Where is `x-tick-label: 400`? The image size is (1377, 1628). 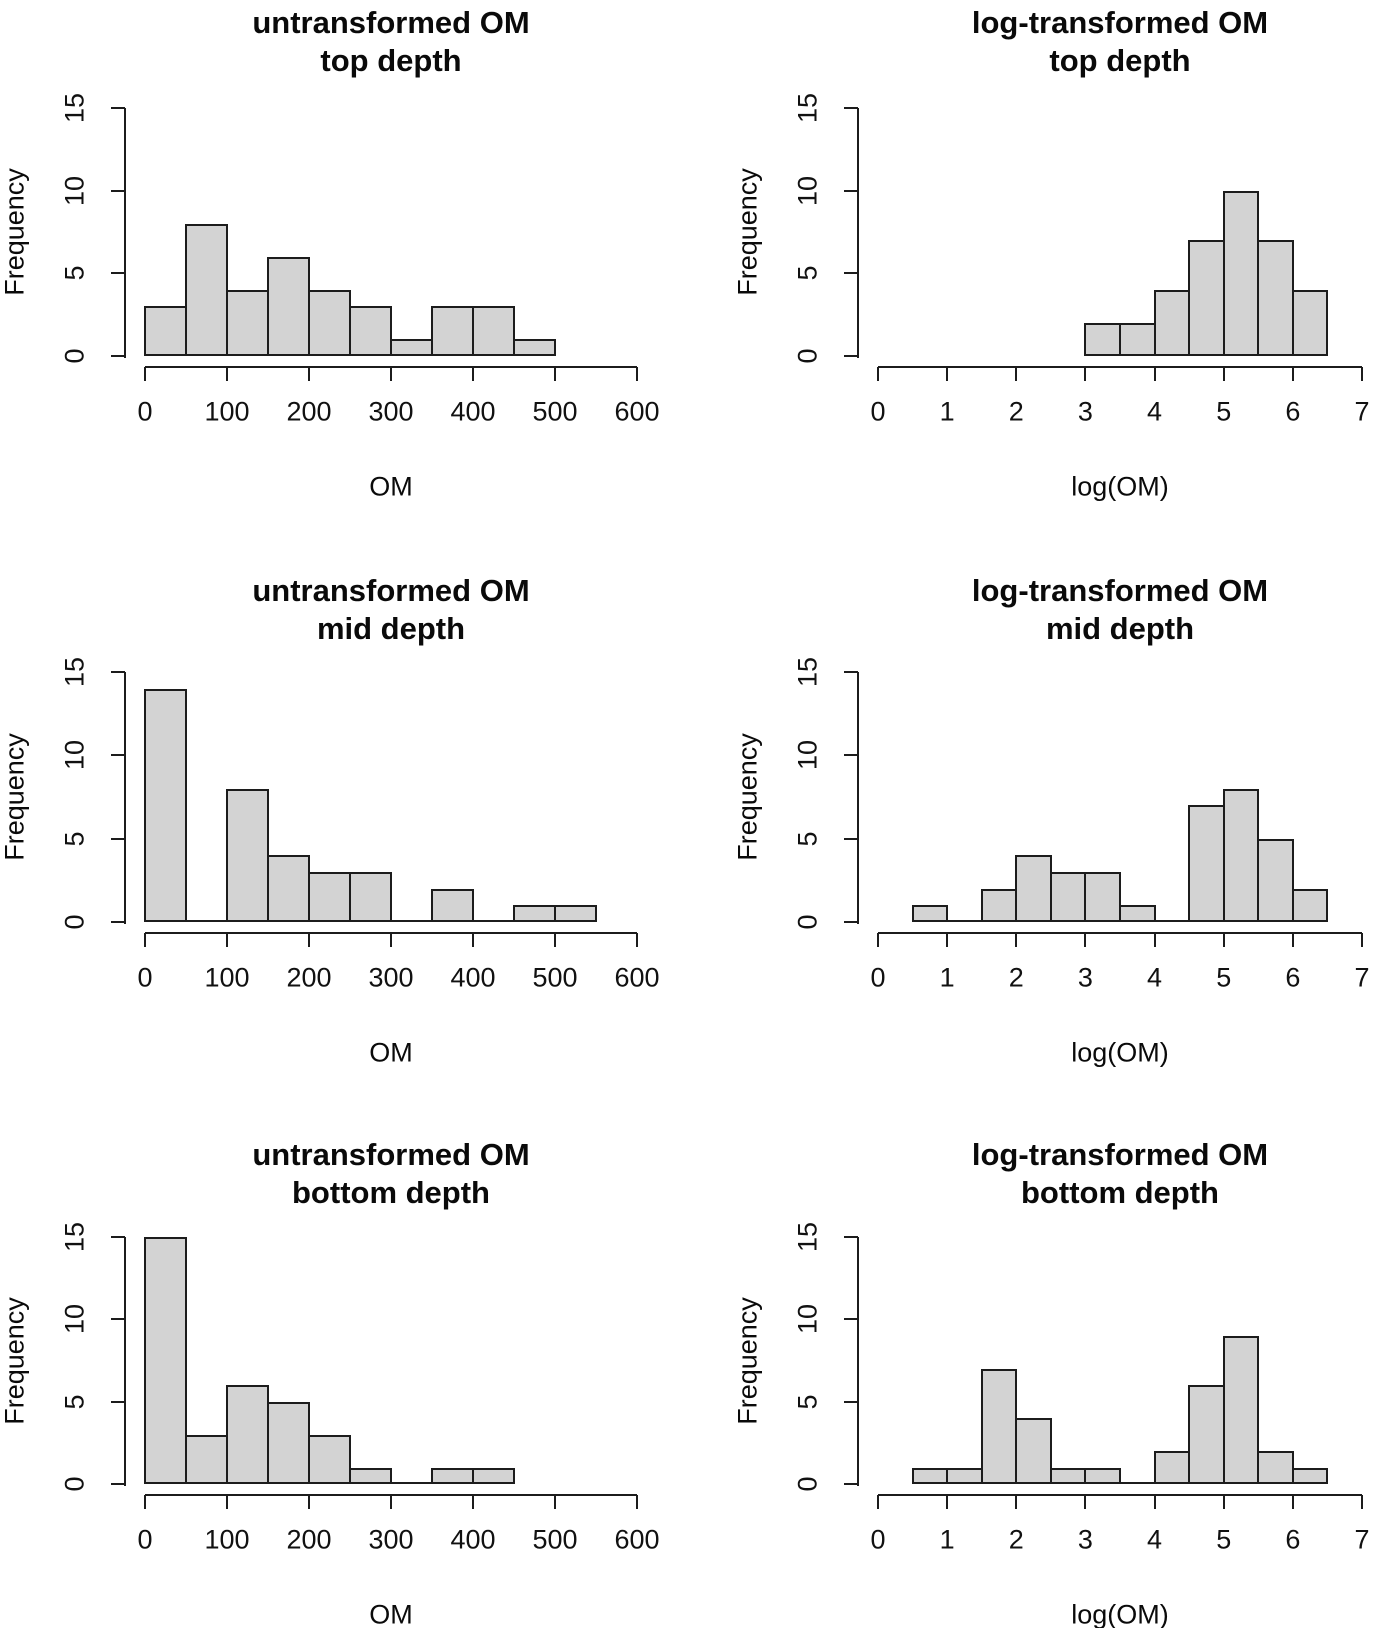
x-tick-label: 400 is located at coordinates (473, 977).